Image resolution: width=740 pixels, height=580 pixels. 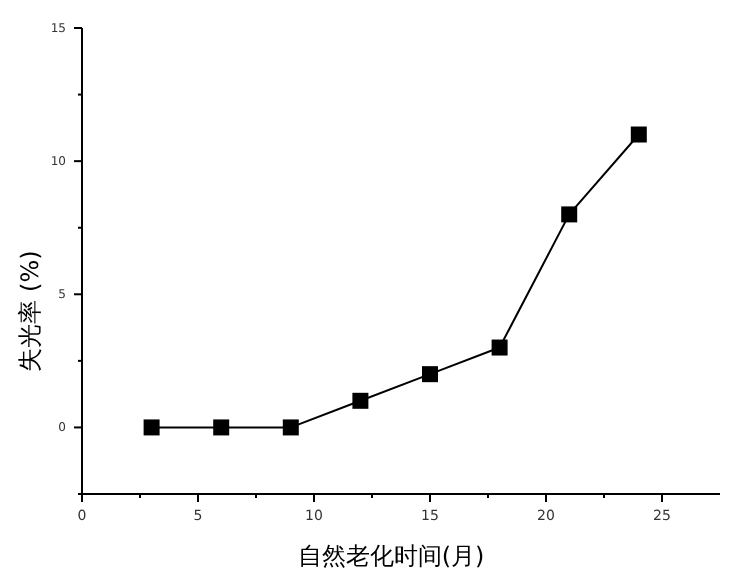 What do you see at coordinates (391, 556) in the screenshot?
I see `x-axis-title: 自然老化时间(月)` at bounding box center [391, 556].